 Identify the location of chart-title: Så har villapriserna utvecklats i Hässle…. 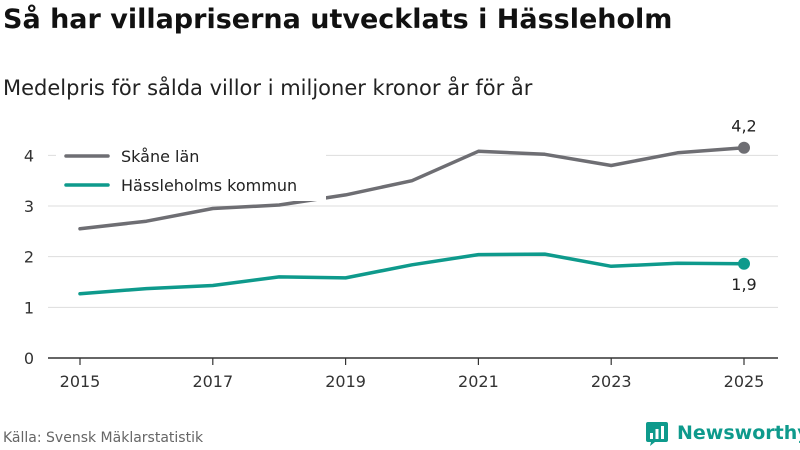
(338, 19).